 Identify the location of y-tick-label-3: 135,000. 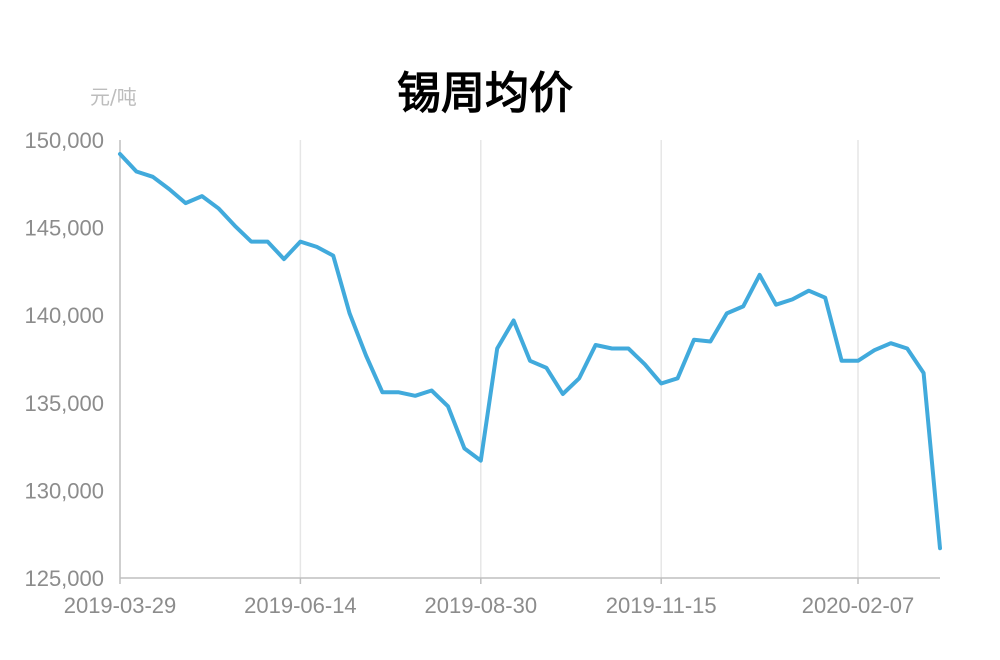
(64, 403).